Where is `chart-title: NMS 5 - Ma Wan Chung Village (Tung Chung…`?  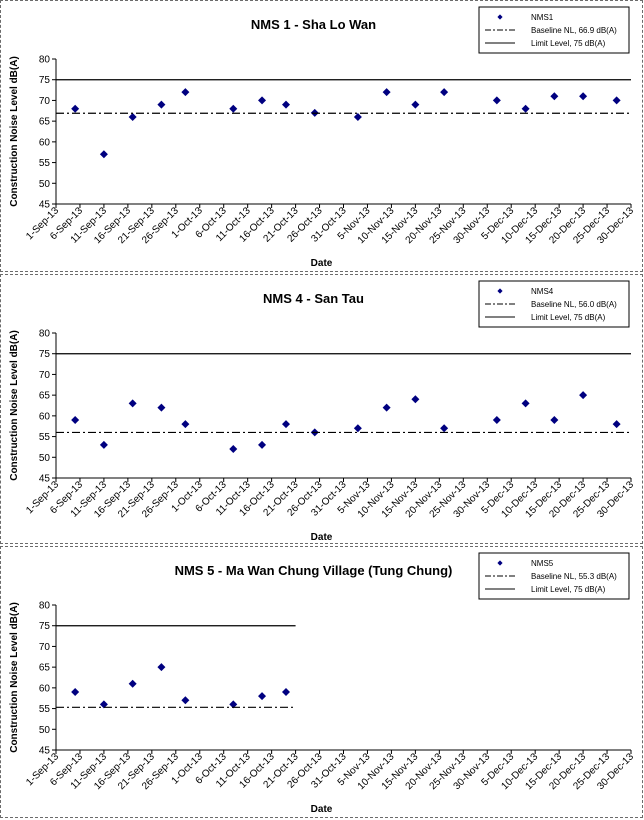
chart-title: NMS 5 - Ma Wan Chung Village (Tung Chung… is located at coordinates (314, 570).